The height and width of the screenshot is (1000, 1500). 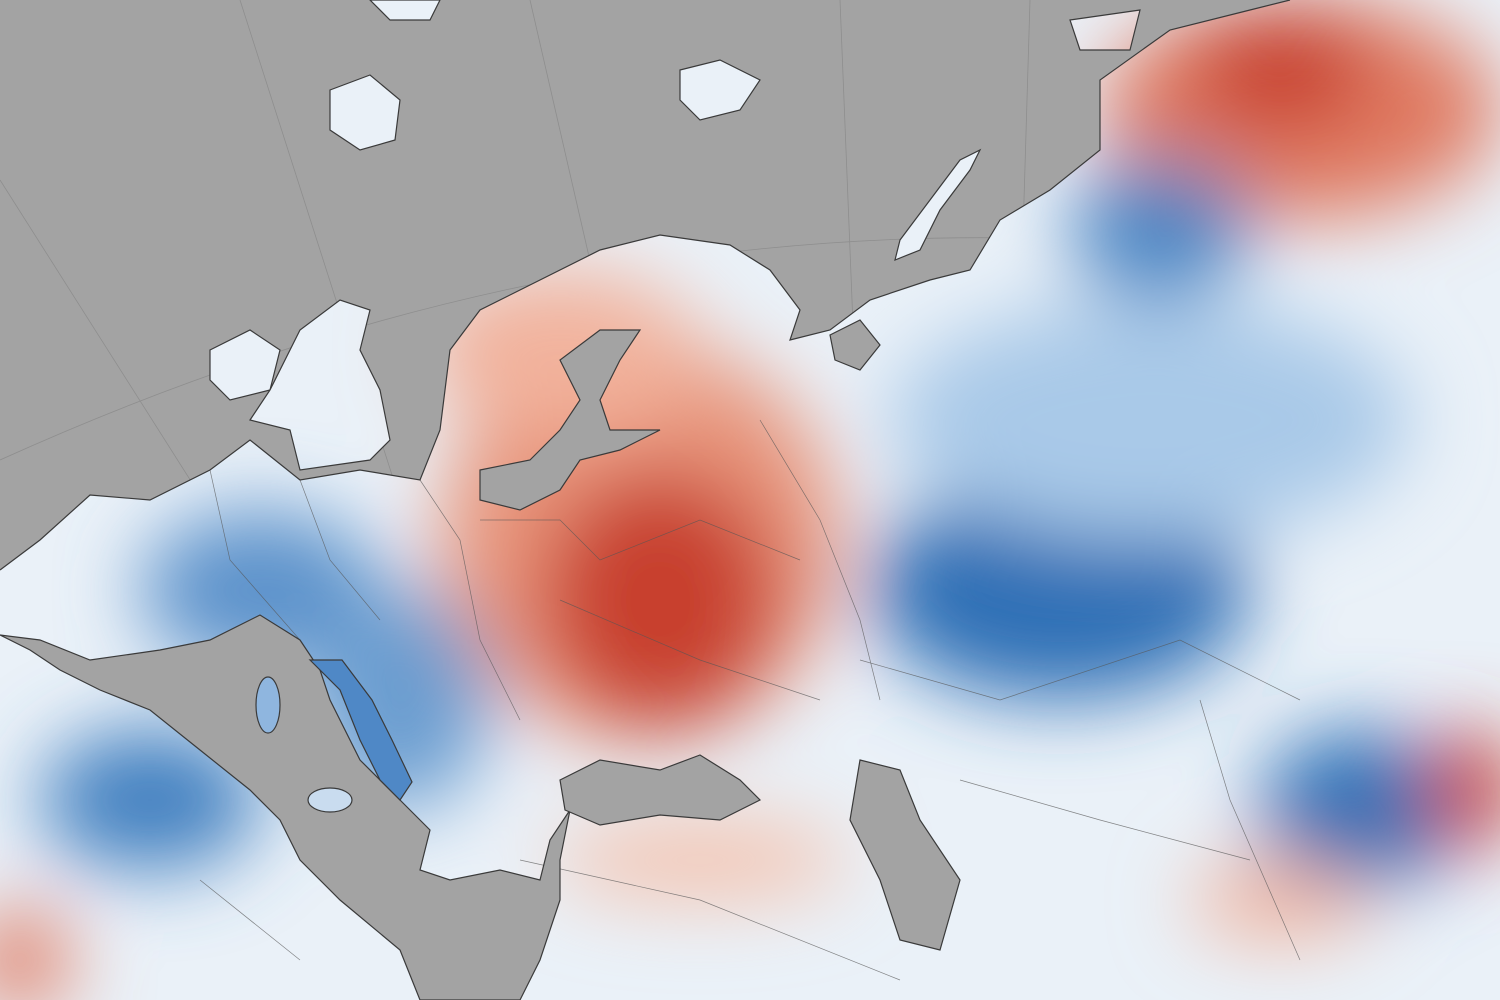 I want to click on cold-core, so click(x=1360, y=810).